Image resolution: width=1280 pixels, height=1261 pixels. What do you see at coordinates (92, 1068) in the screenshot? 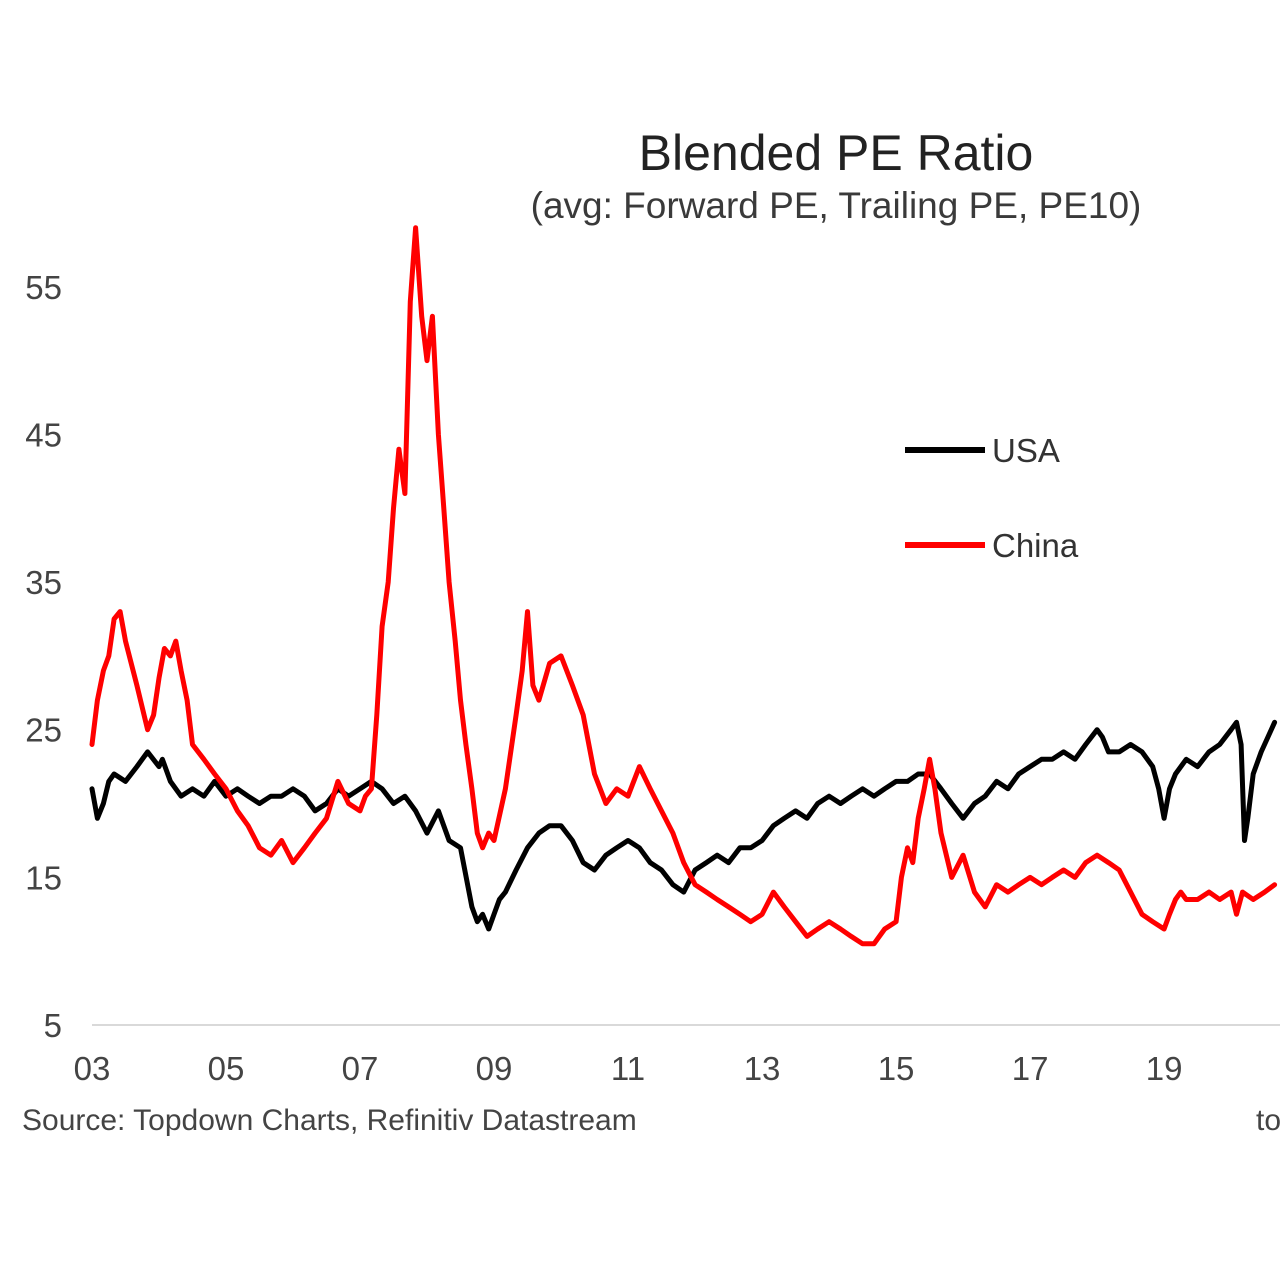
I see `x-tick-label-03: 03` at bounding box center [92, 1068].